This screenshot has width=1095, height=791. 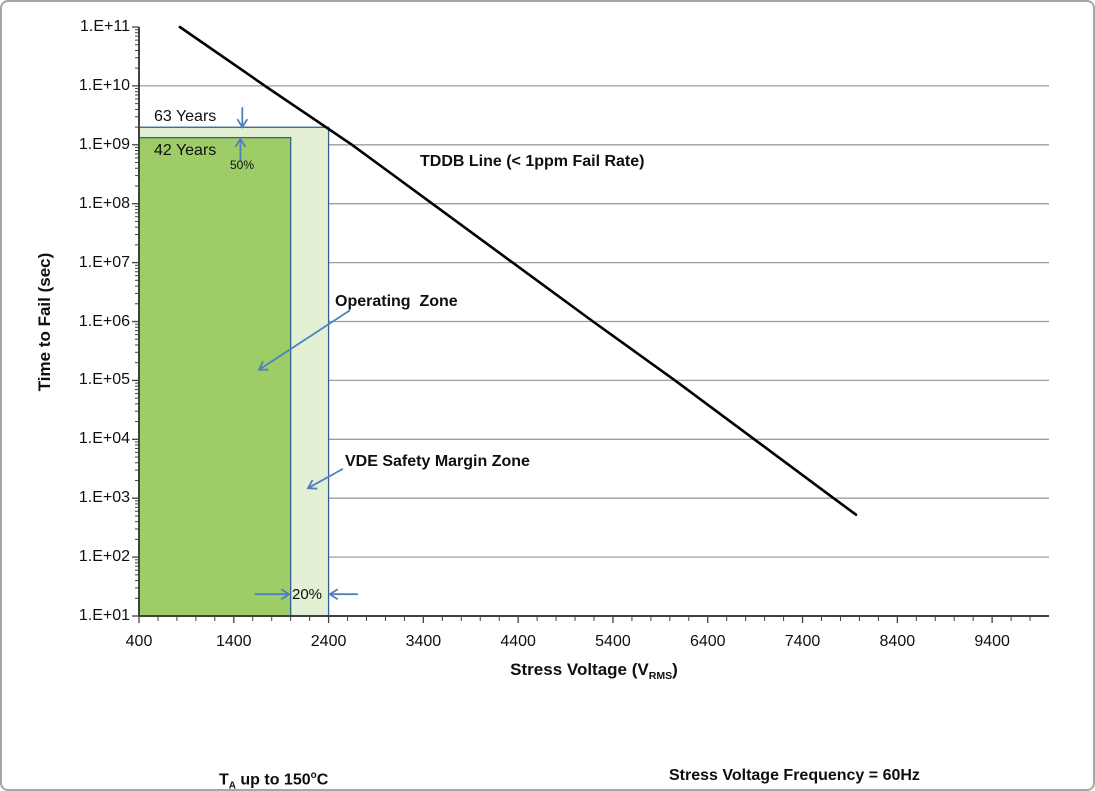 I want to click on label-50-percent: 50%, so click(x=242, y=165).